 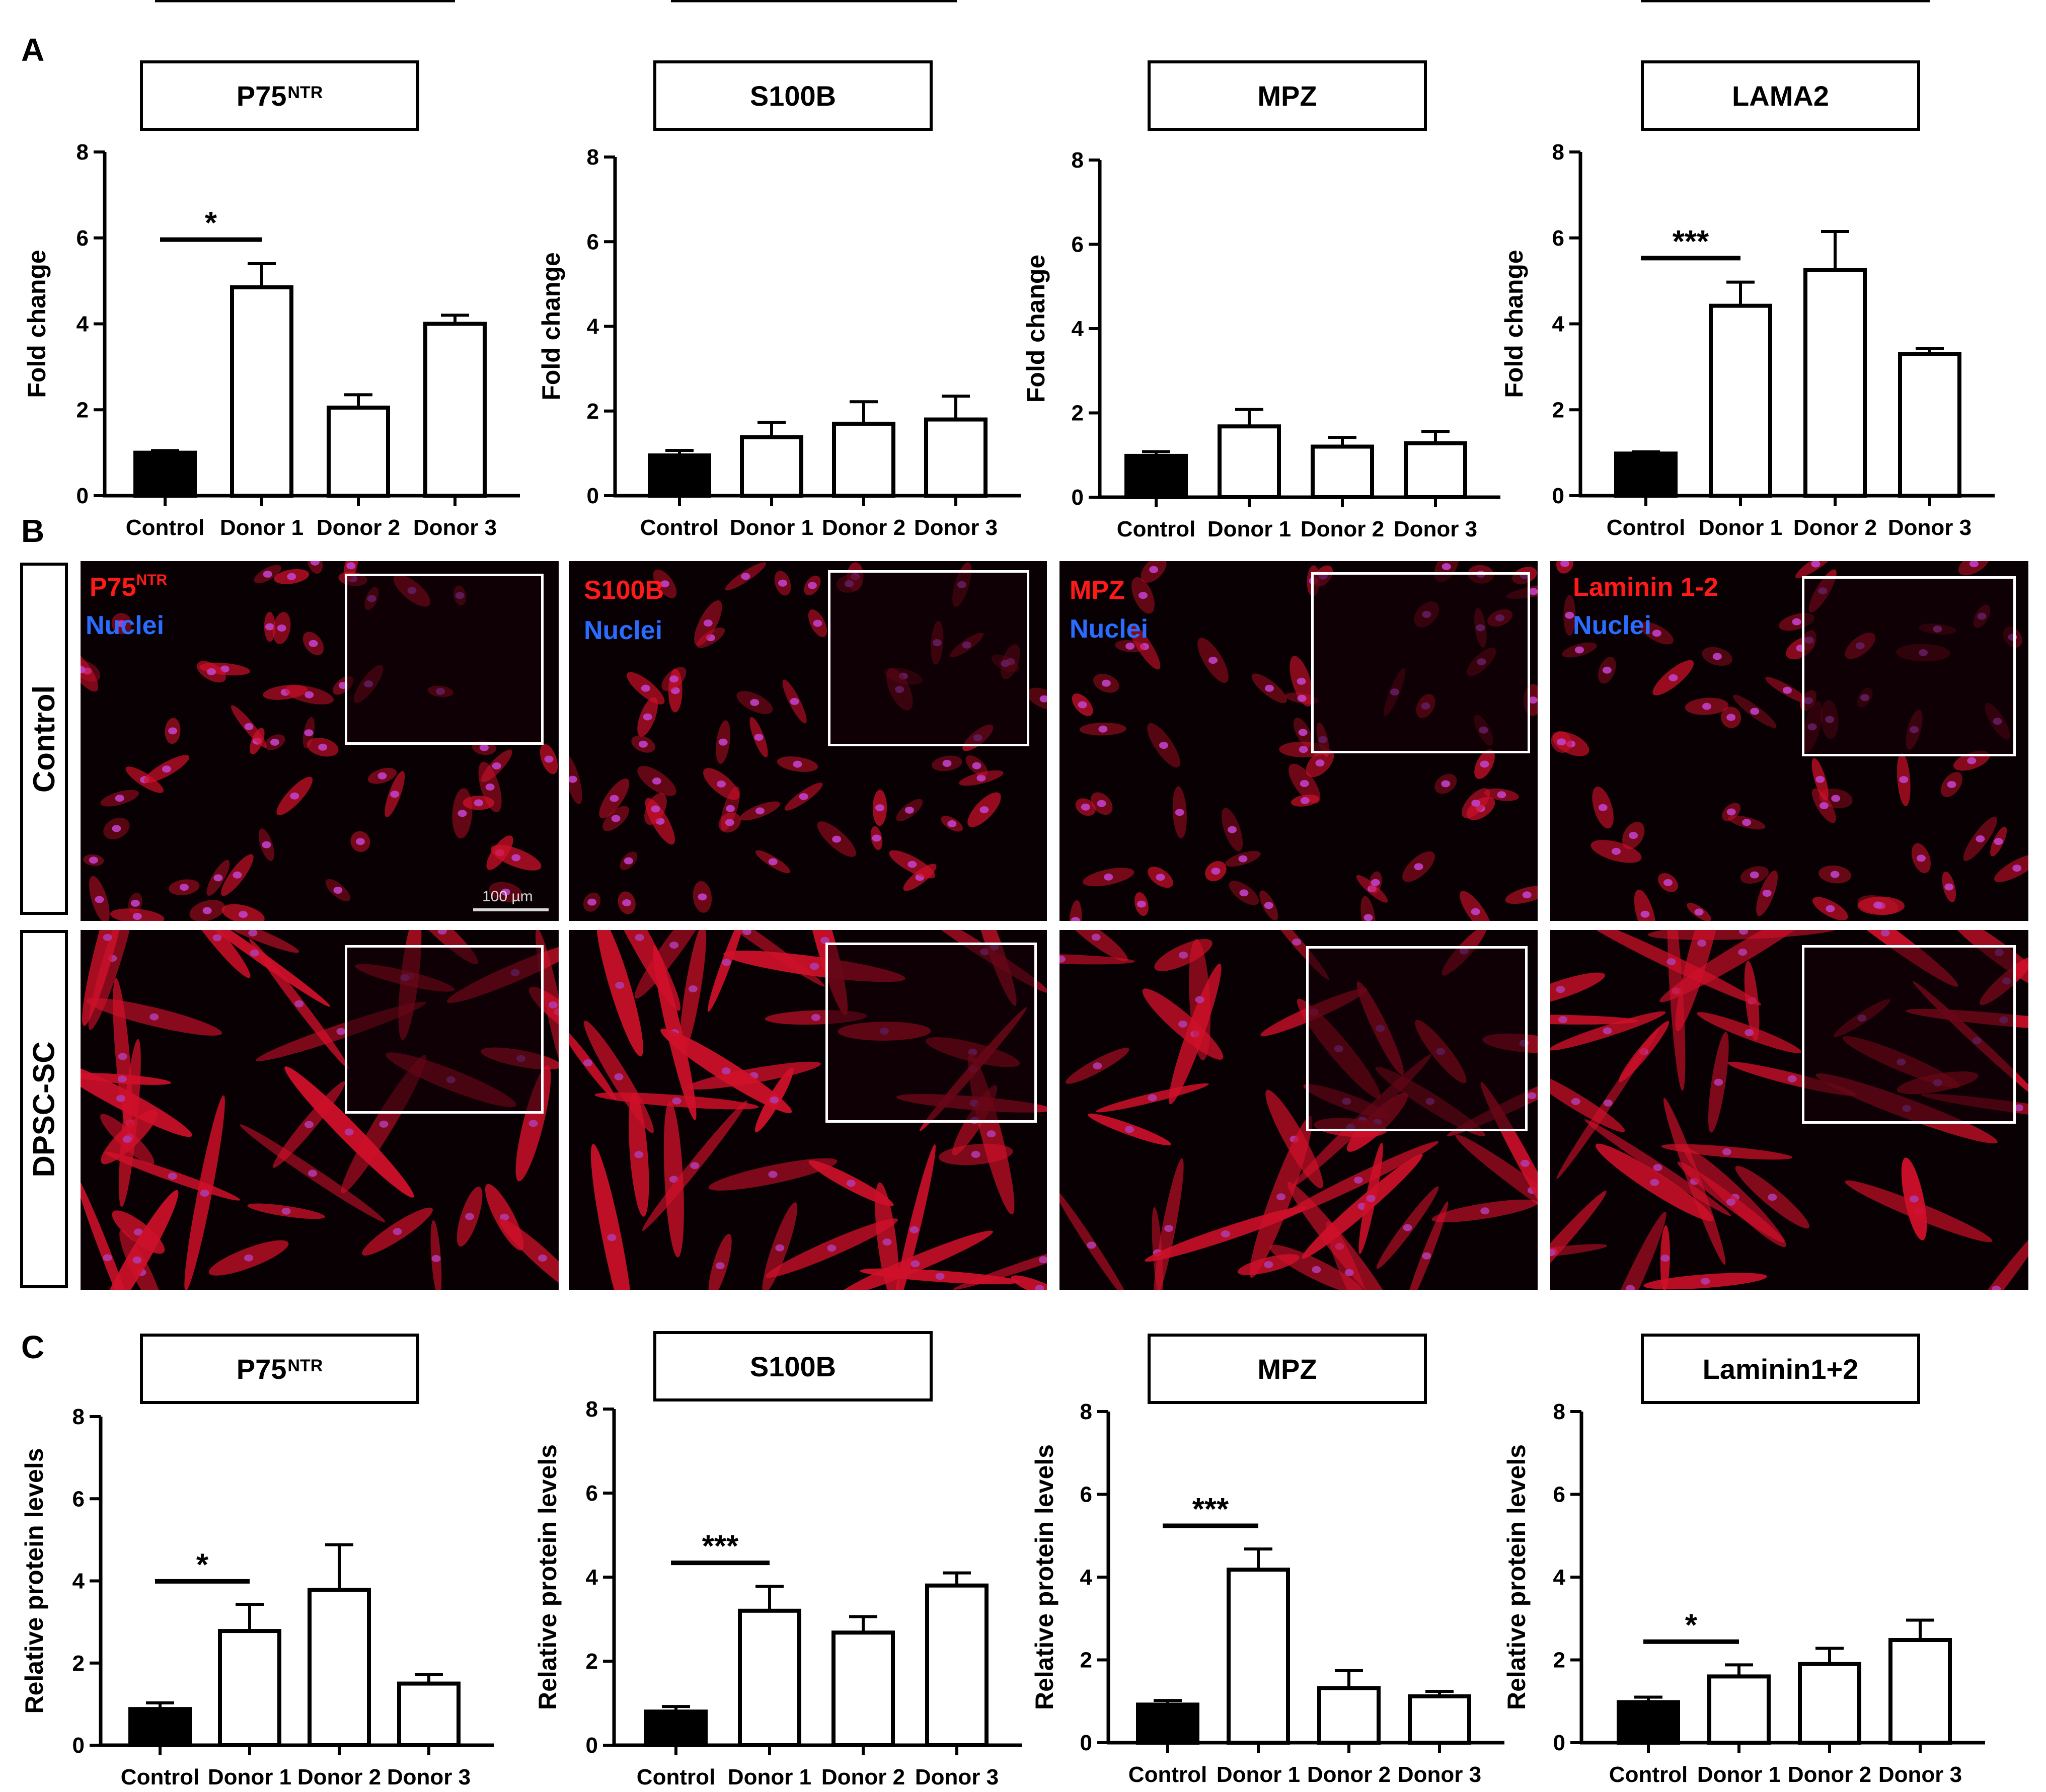 I want to click on panel-label-c: C, so click(x=33, y=1347).